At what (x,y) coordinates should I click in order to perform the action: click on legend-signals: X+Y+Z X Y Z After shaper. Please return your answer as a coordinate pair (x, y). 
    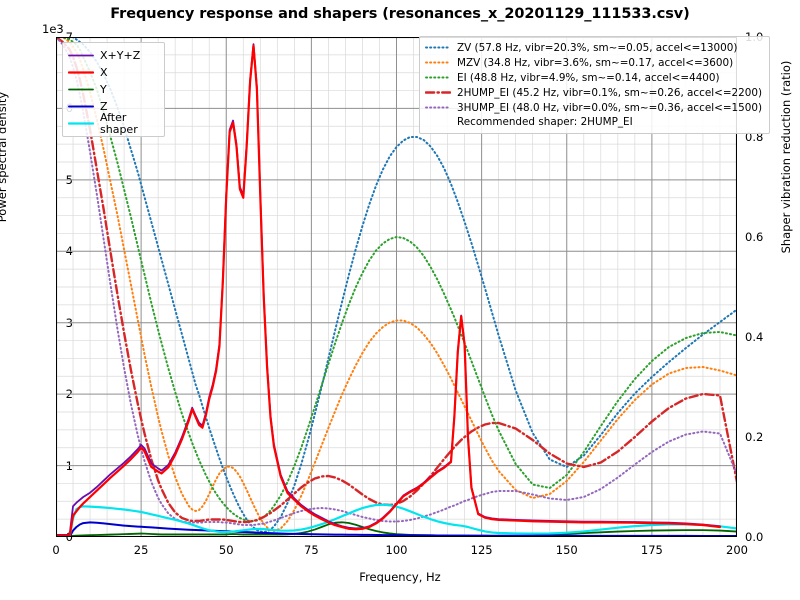
    Looking at the image, I should click on (113, 89).